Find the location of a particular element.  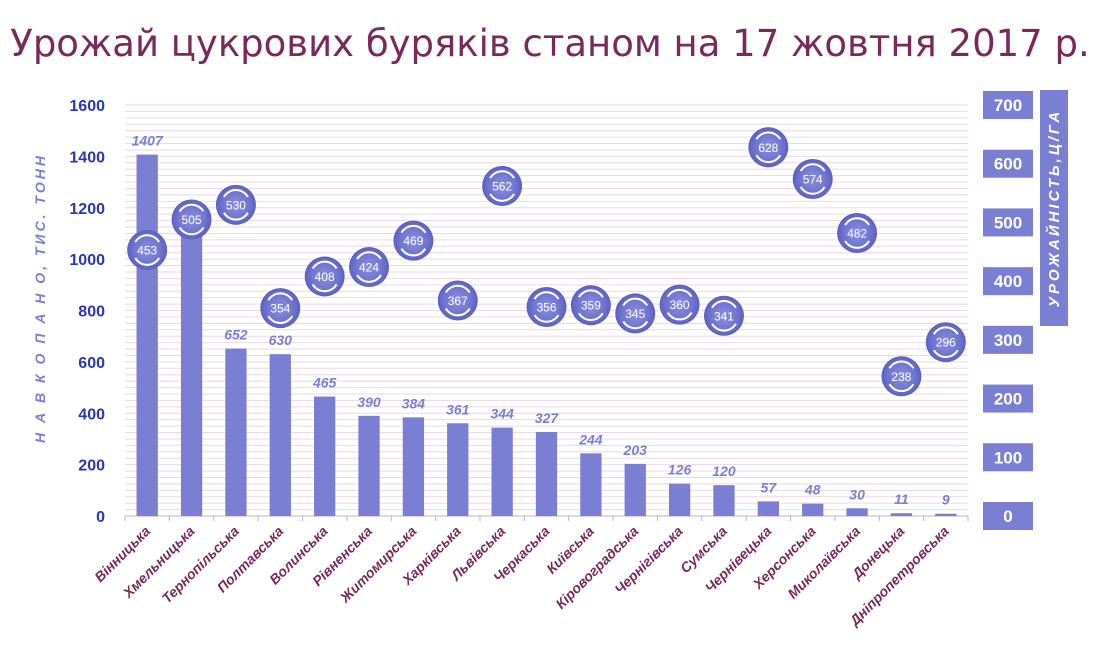

y-tick-label-right: 300 is located at coordinates (1008, 340).